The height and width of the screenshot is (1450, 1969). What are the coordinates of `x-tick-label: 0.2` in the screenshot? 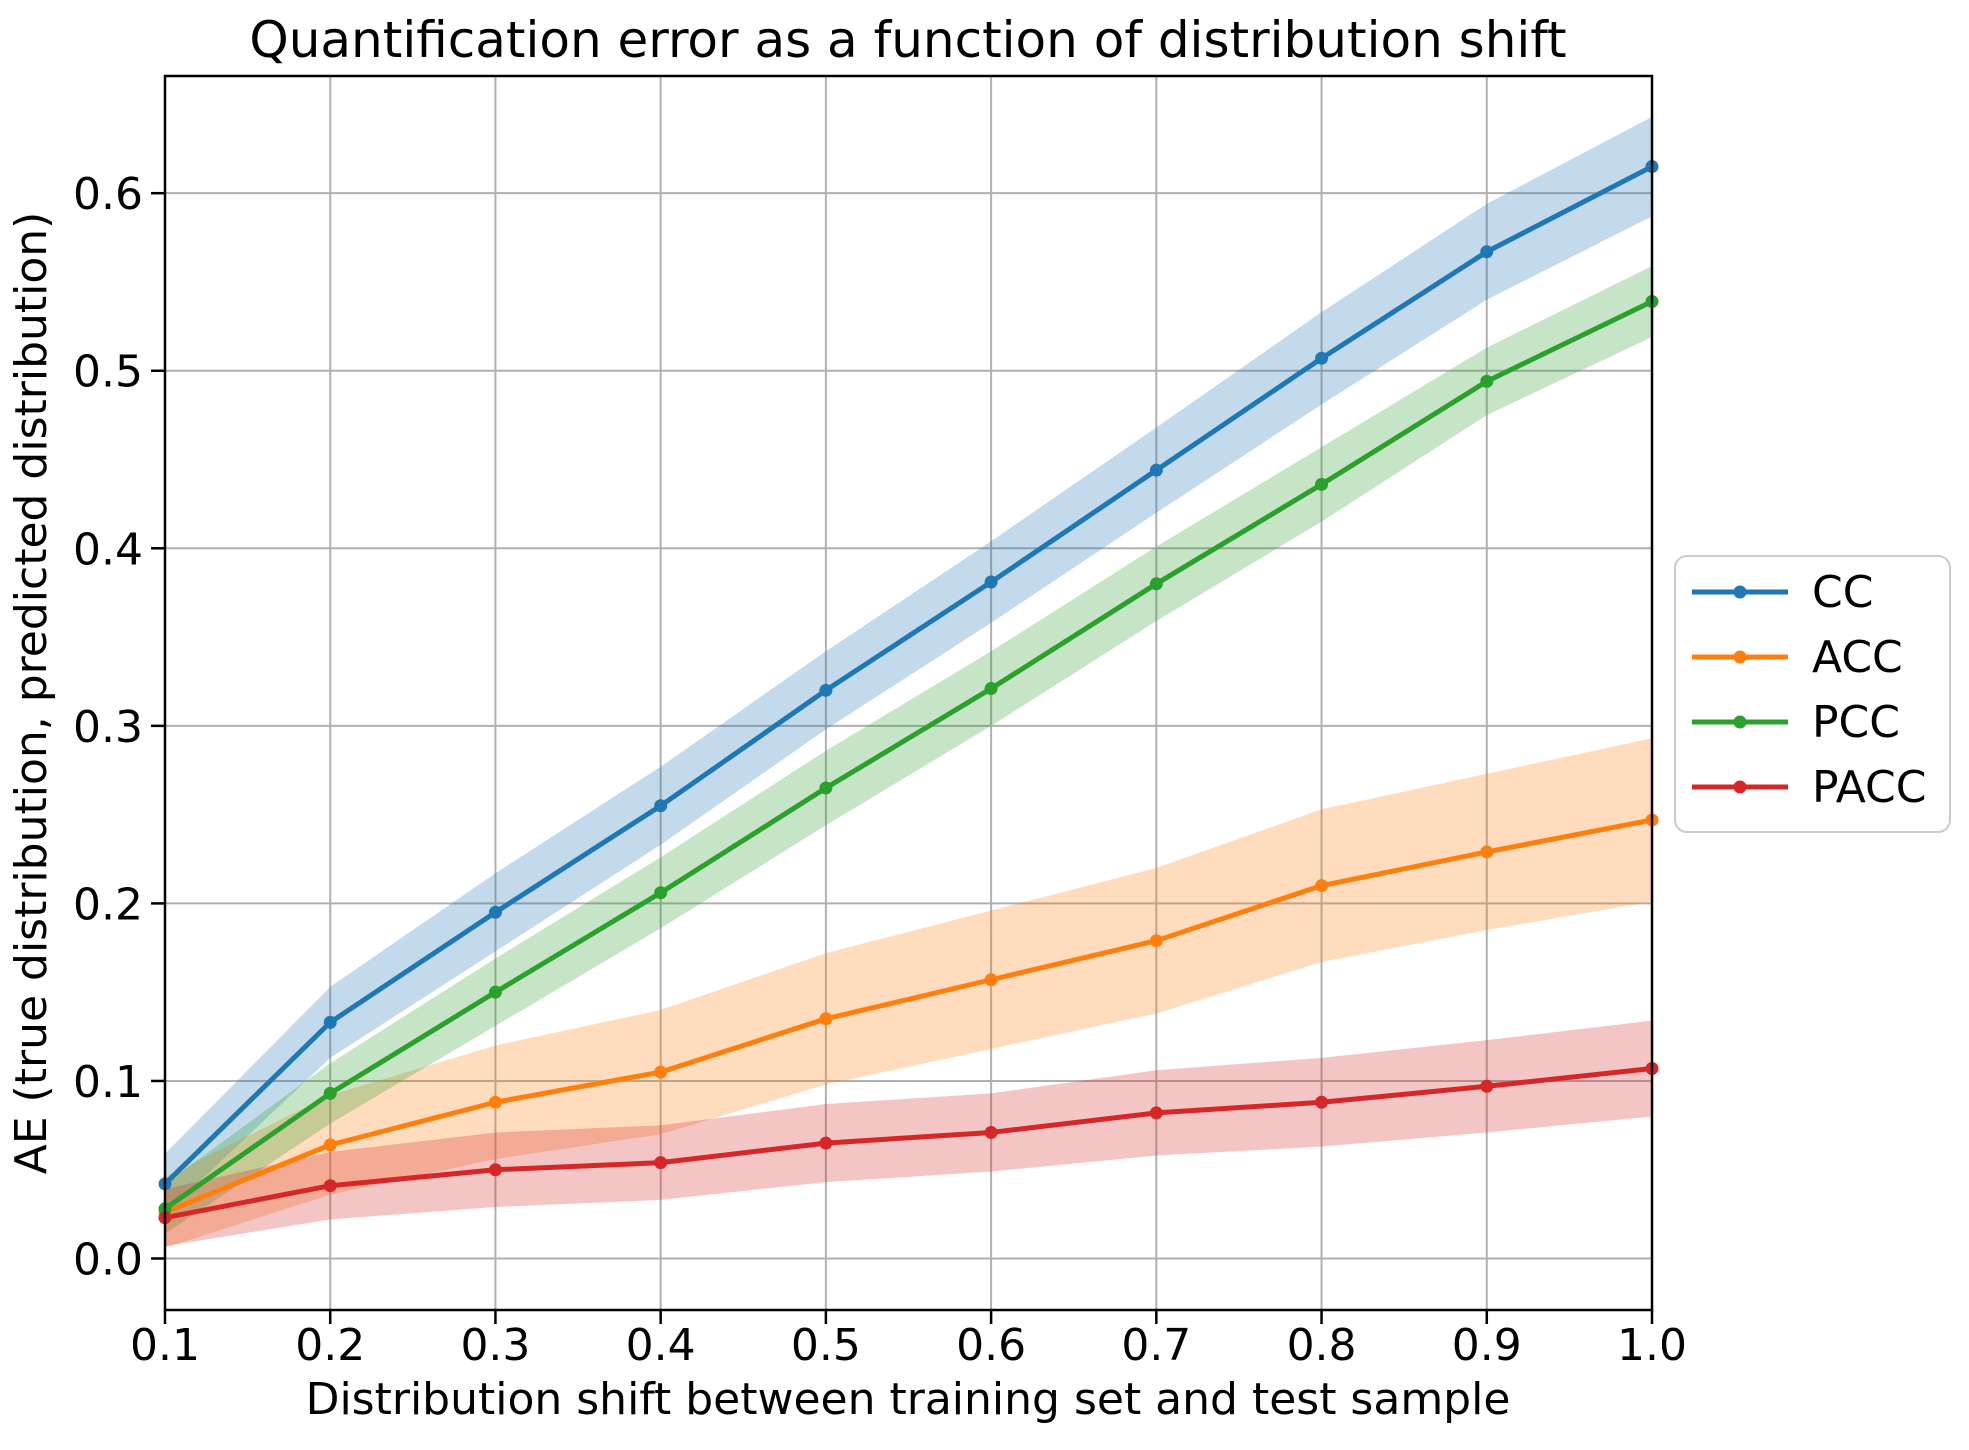 It's located at (330, 1345).